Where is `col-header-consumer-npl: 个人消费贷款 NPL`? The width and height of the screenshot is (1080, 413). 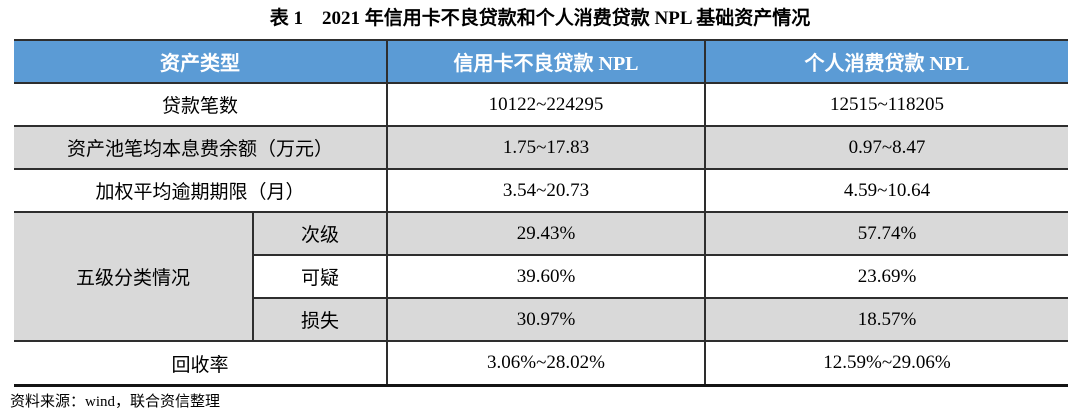 col-header-consumer-npl: 个人消费贷款 NPL is located at coordinates (886, 61).